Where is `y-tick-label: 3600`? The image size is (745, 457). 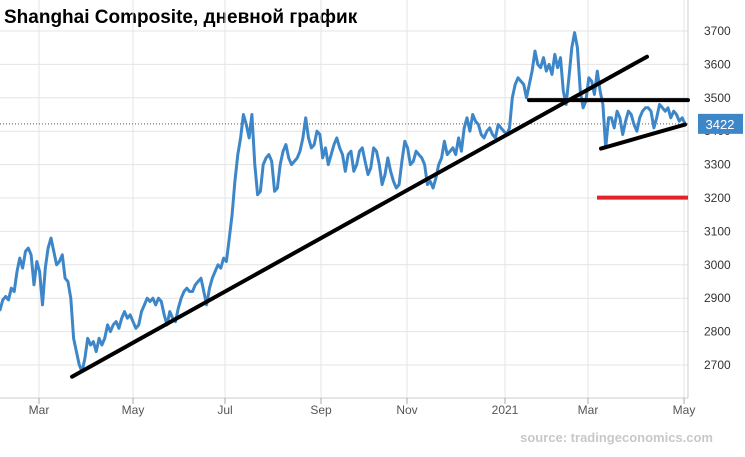
y-tick-label: 3600 is located at coordinates (717, 64).